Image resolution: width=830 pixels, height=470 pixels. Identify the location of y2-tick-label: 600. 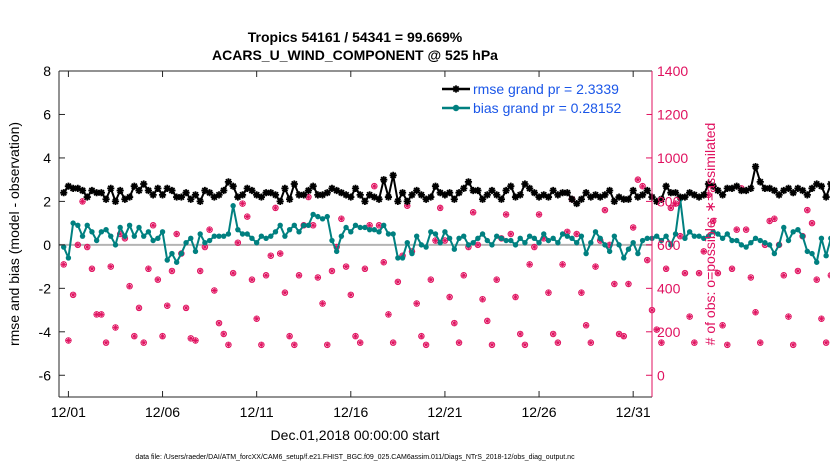
(669, 245).